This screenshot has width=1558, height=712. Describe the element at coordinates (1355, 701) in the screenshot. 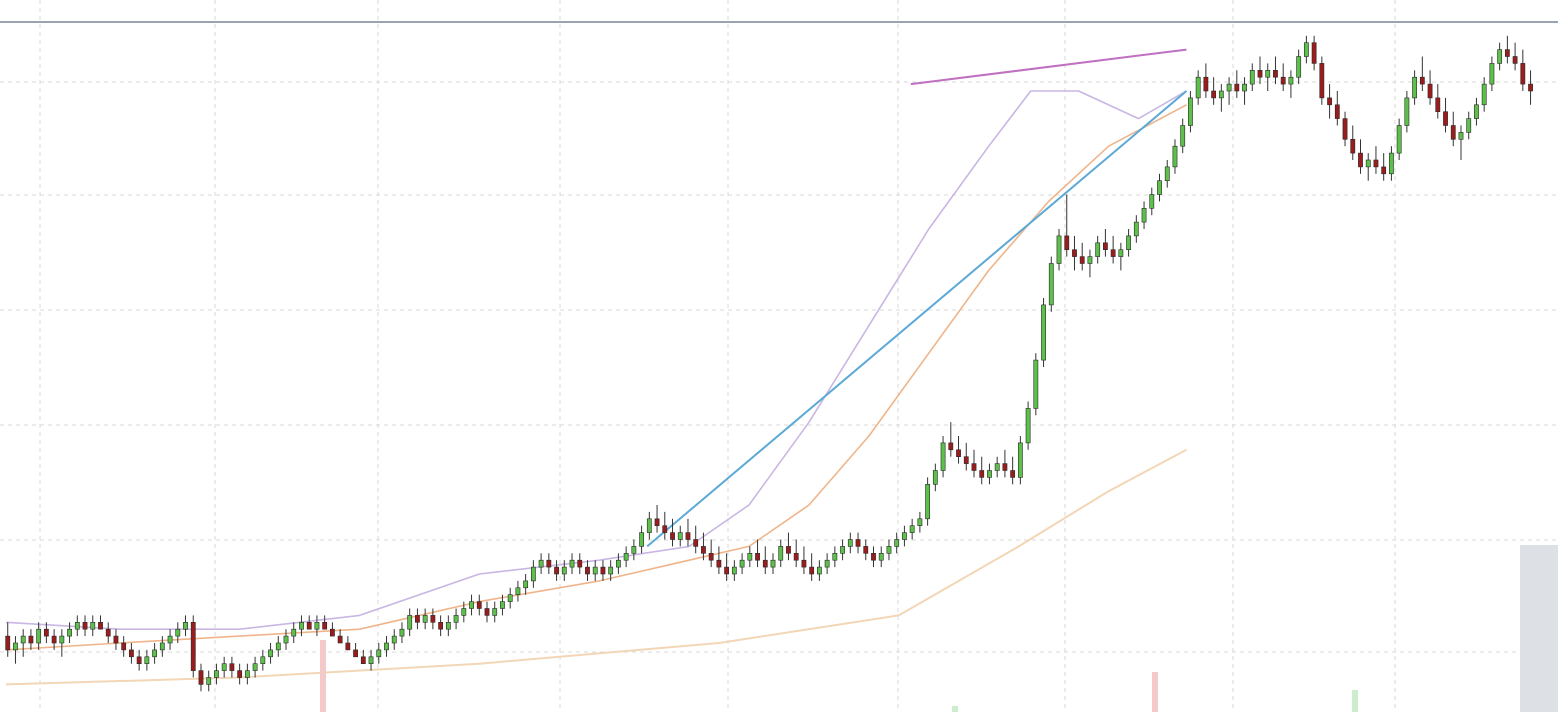

I see `volume-bar` at that location.